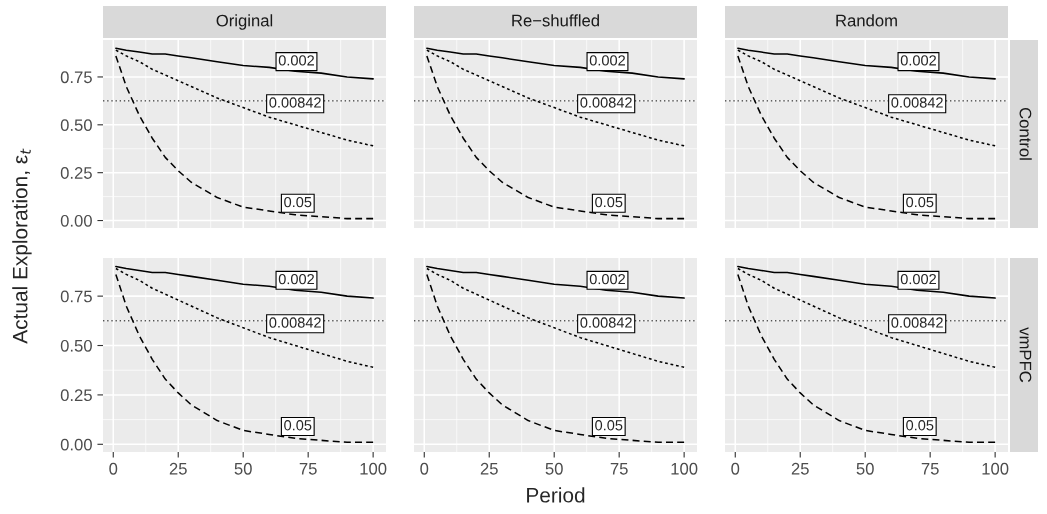 This screenshot has height=514, width=1047. I want to click on y2-axis-title: vmPFC, so click(1025, 355).